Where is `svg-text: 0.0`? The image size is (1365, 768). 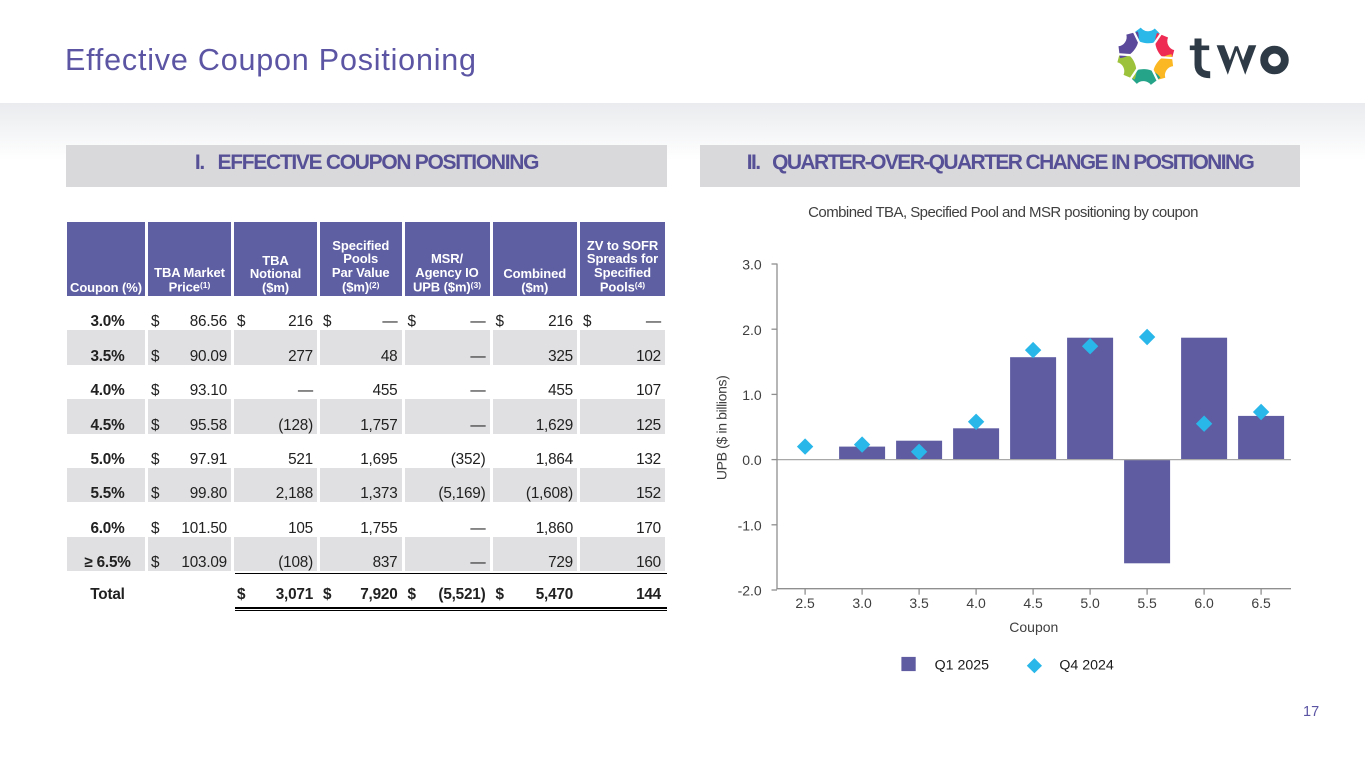 svg-text: 0.0 is located at coordinates (752, 460).